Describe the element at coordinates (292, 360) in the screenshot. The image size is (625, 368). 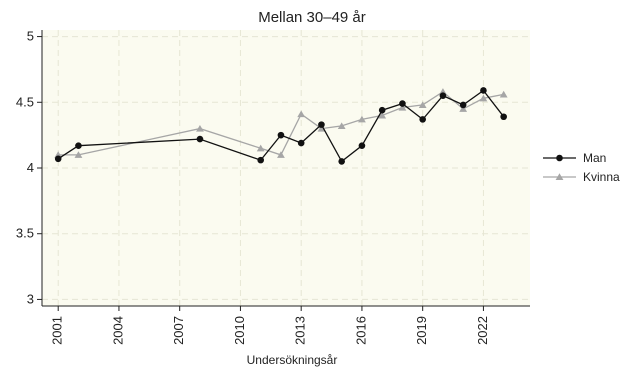
I see `x-axis-title: Undersökningsår` at that location.